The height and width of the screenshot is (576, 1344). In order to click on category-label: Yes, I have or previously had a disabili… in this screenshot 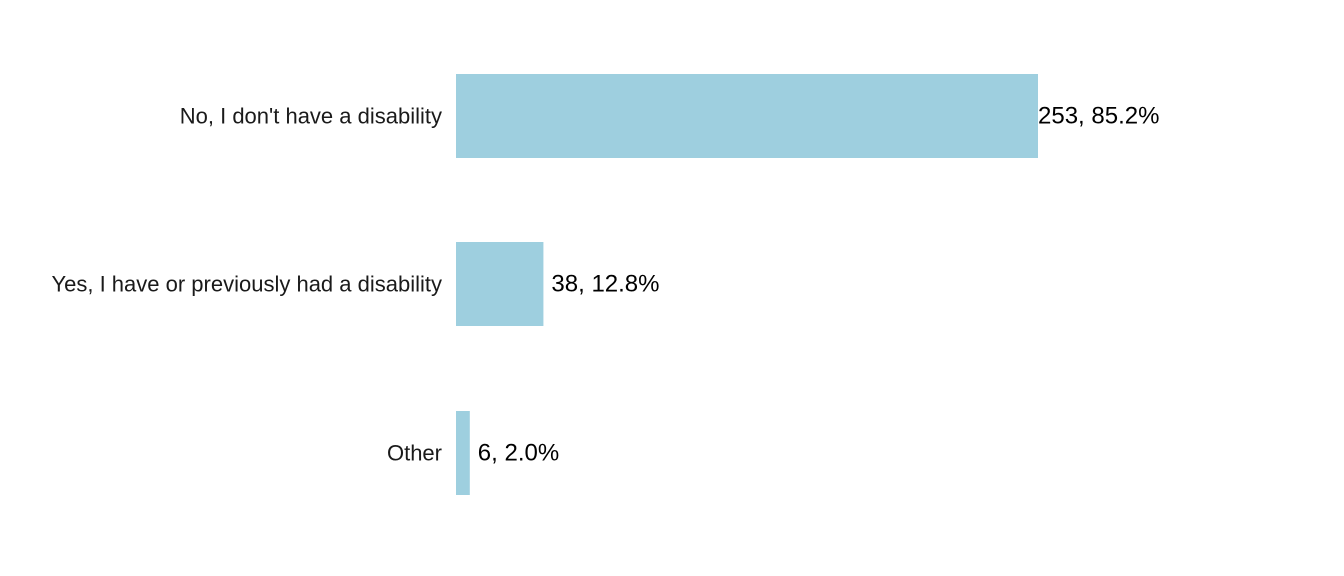, I will do `click(246, 284)`.